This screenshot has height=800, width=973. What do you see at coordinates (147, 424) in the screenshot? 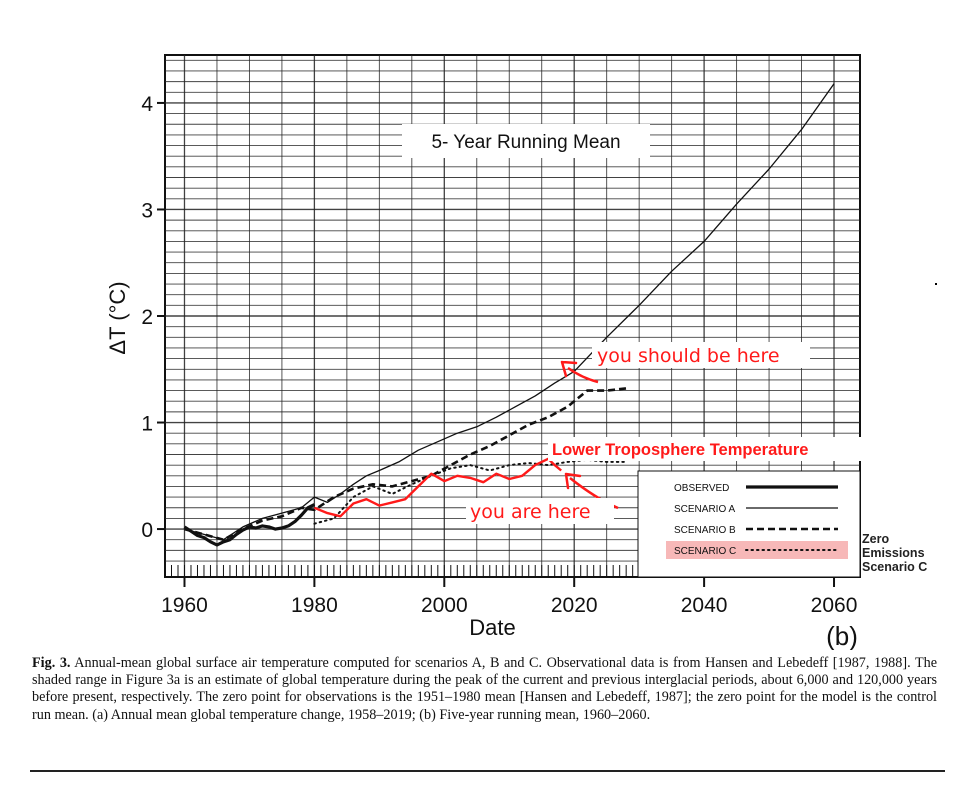
I see `y-tick-label: 1` at bounding box center [147, 424].